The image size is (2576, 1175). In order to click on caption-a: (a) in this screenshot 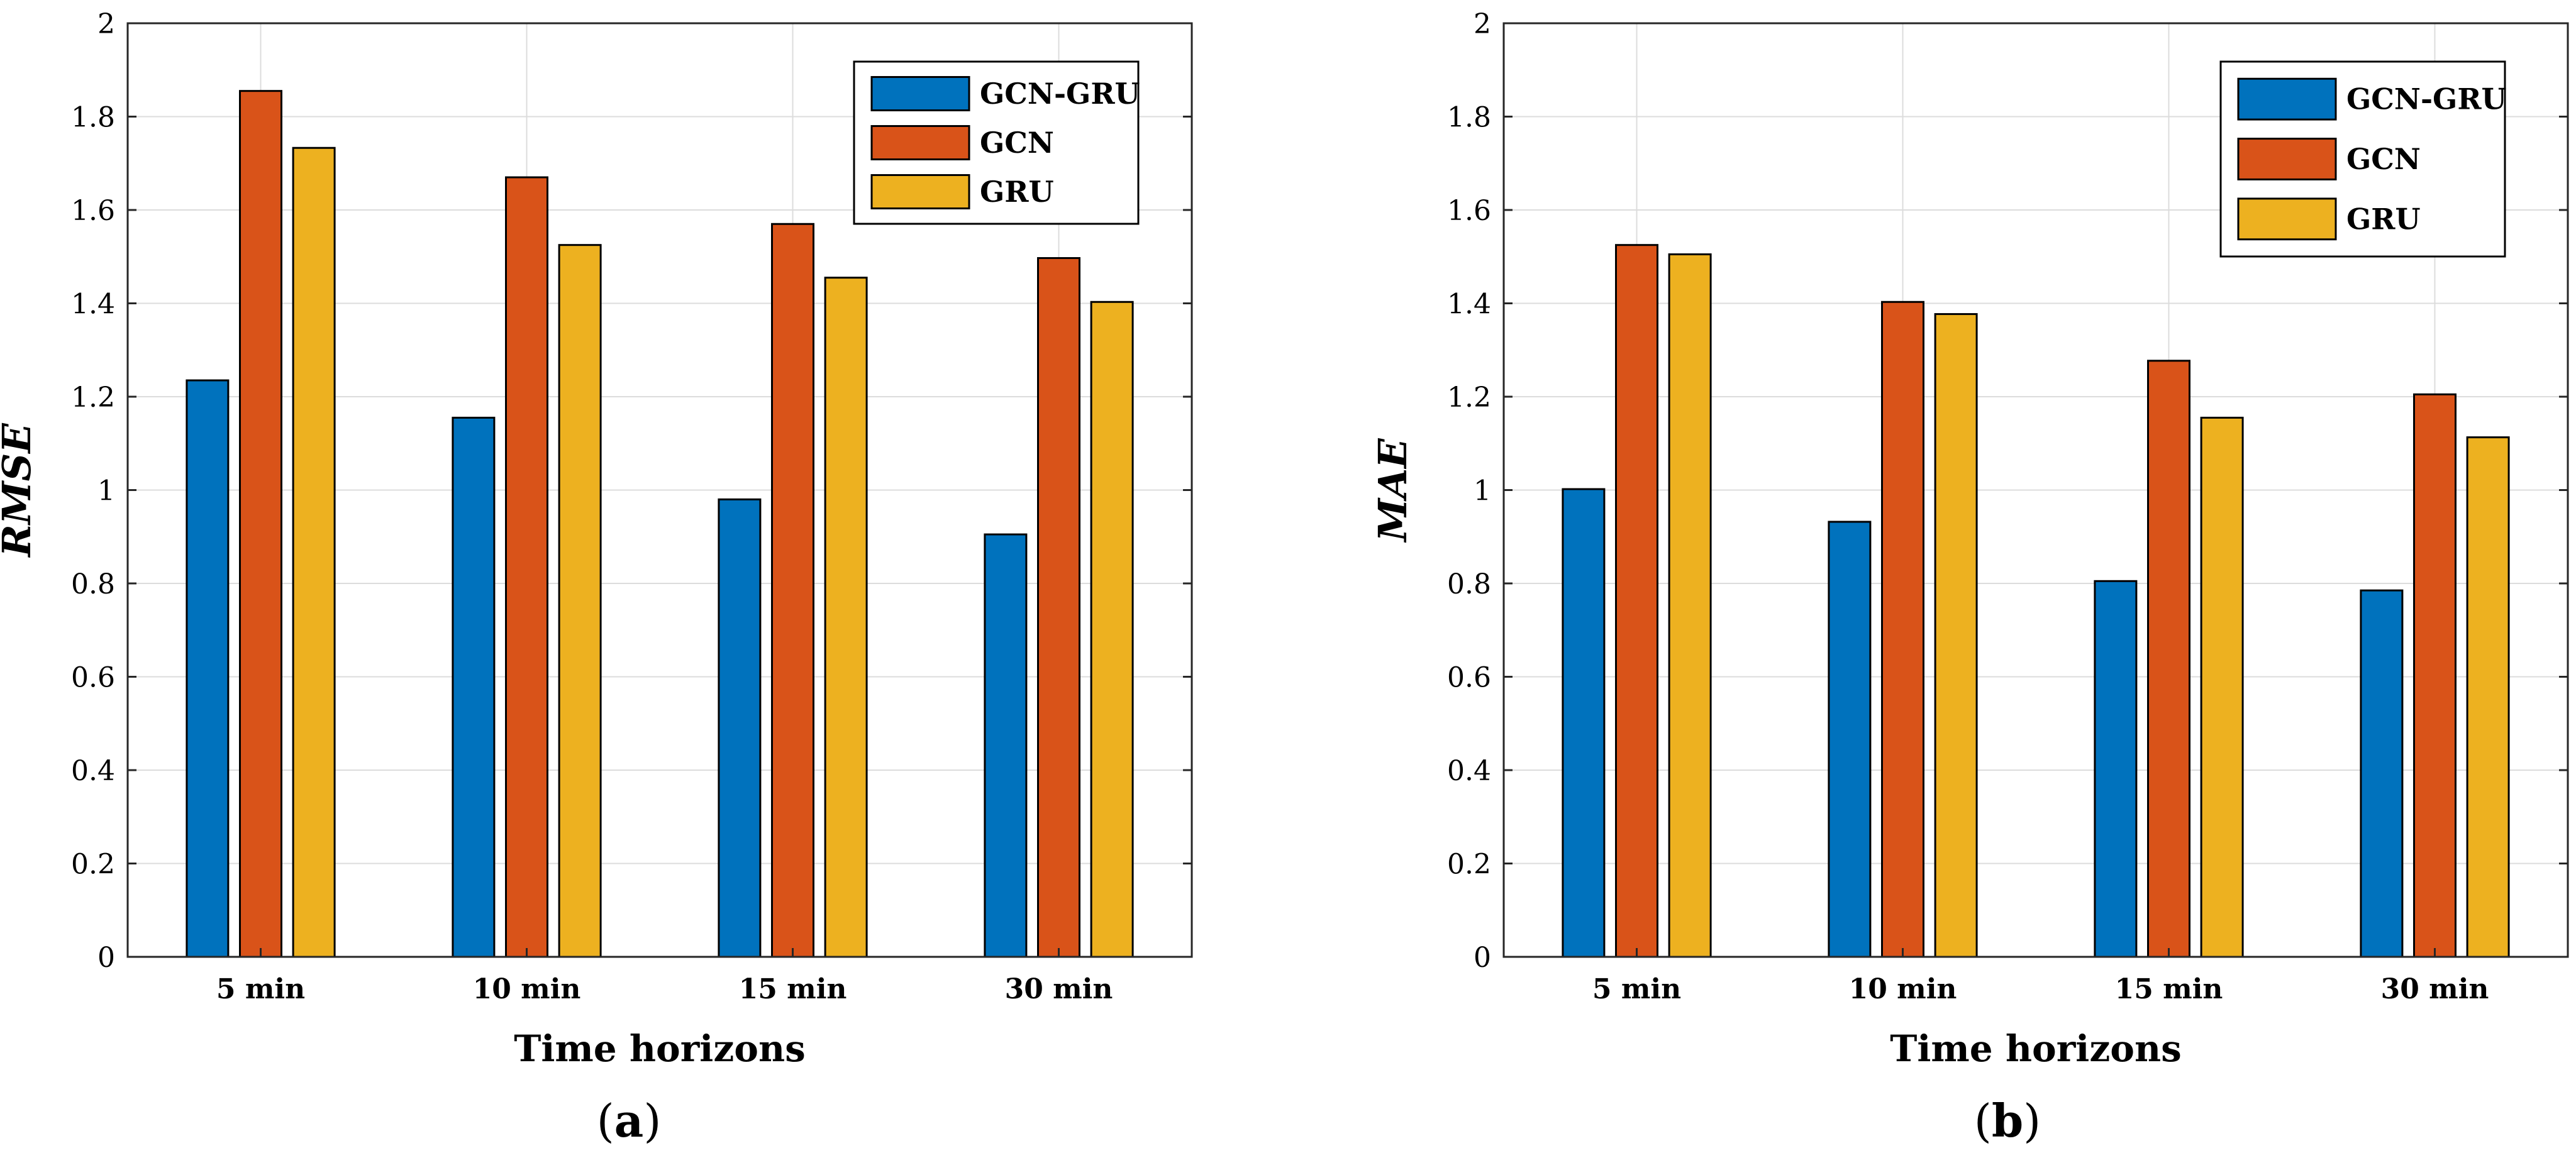, I will do `click(629, 1120)`.